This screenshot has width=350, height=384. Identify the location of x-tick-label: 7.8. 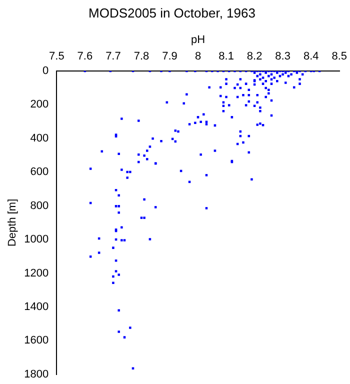
(142, 56).